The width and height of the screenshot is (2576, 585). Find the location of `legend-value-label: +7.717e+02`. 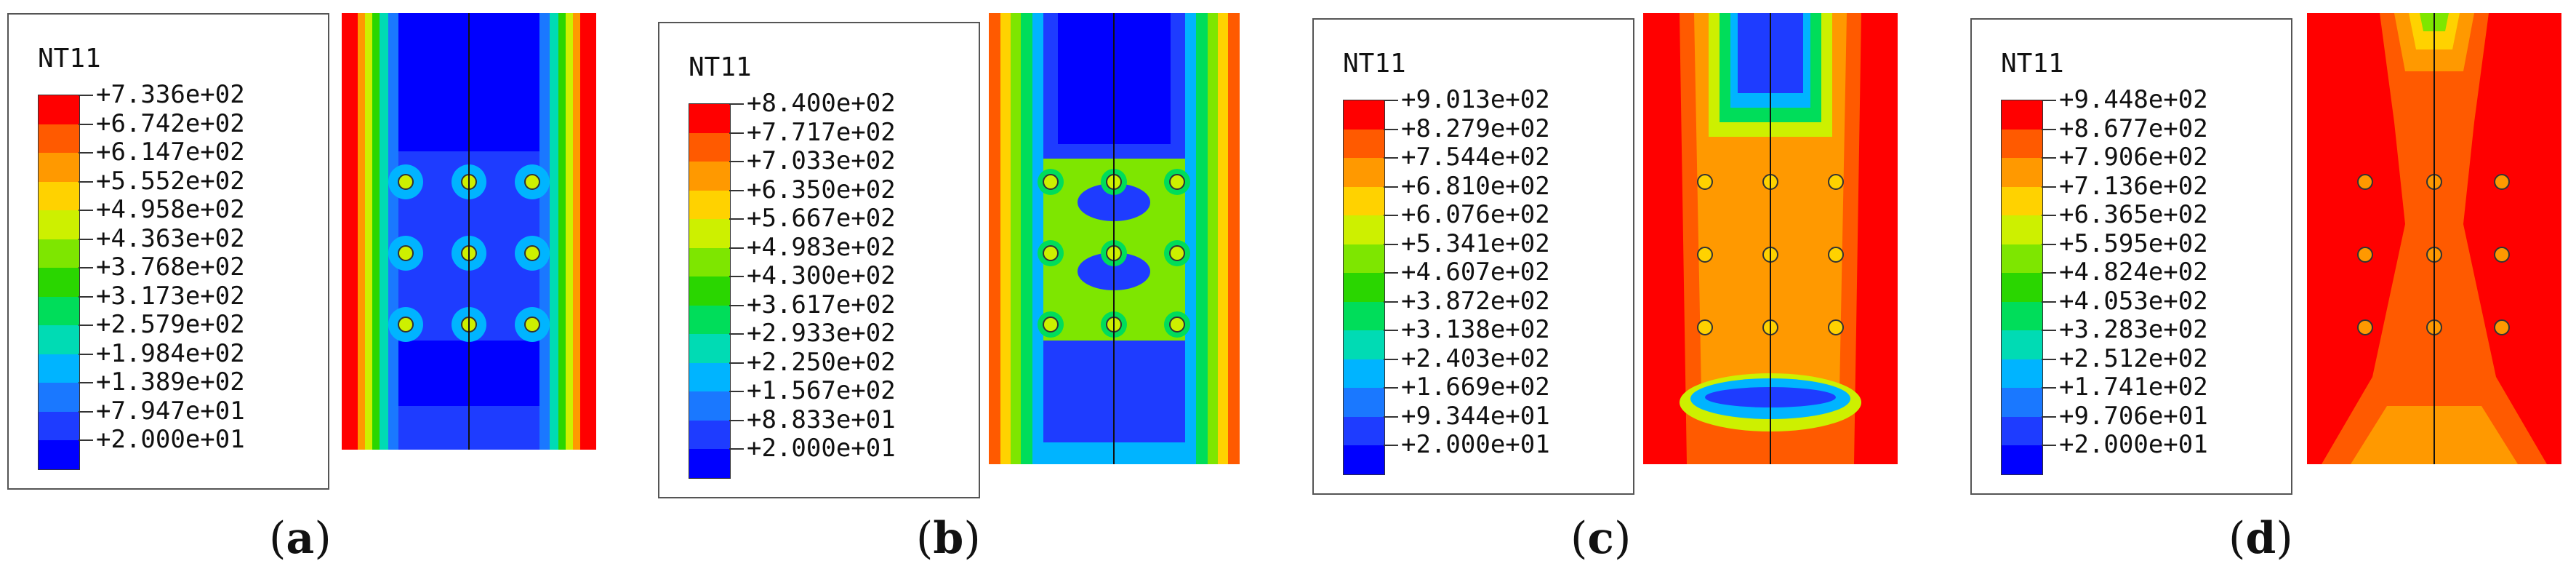

legend-value-label: +7.717e+02 is located at coordinates (822, 132).